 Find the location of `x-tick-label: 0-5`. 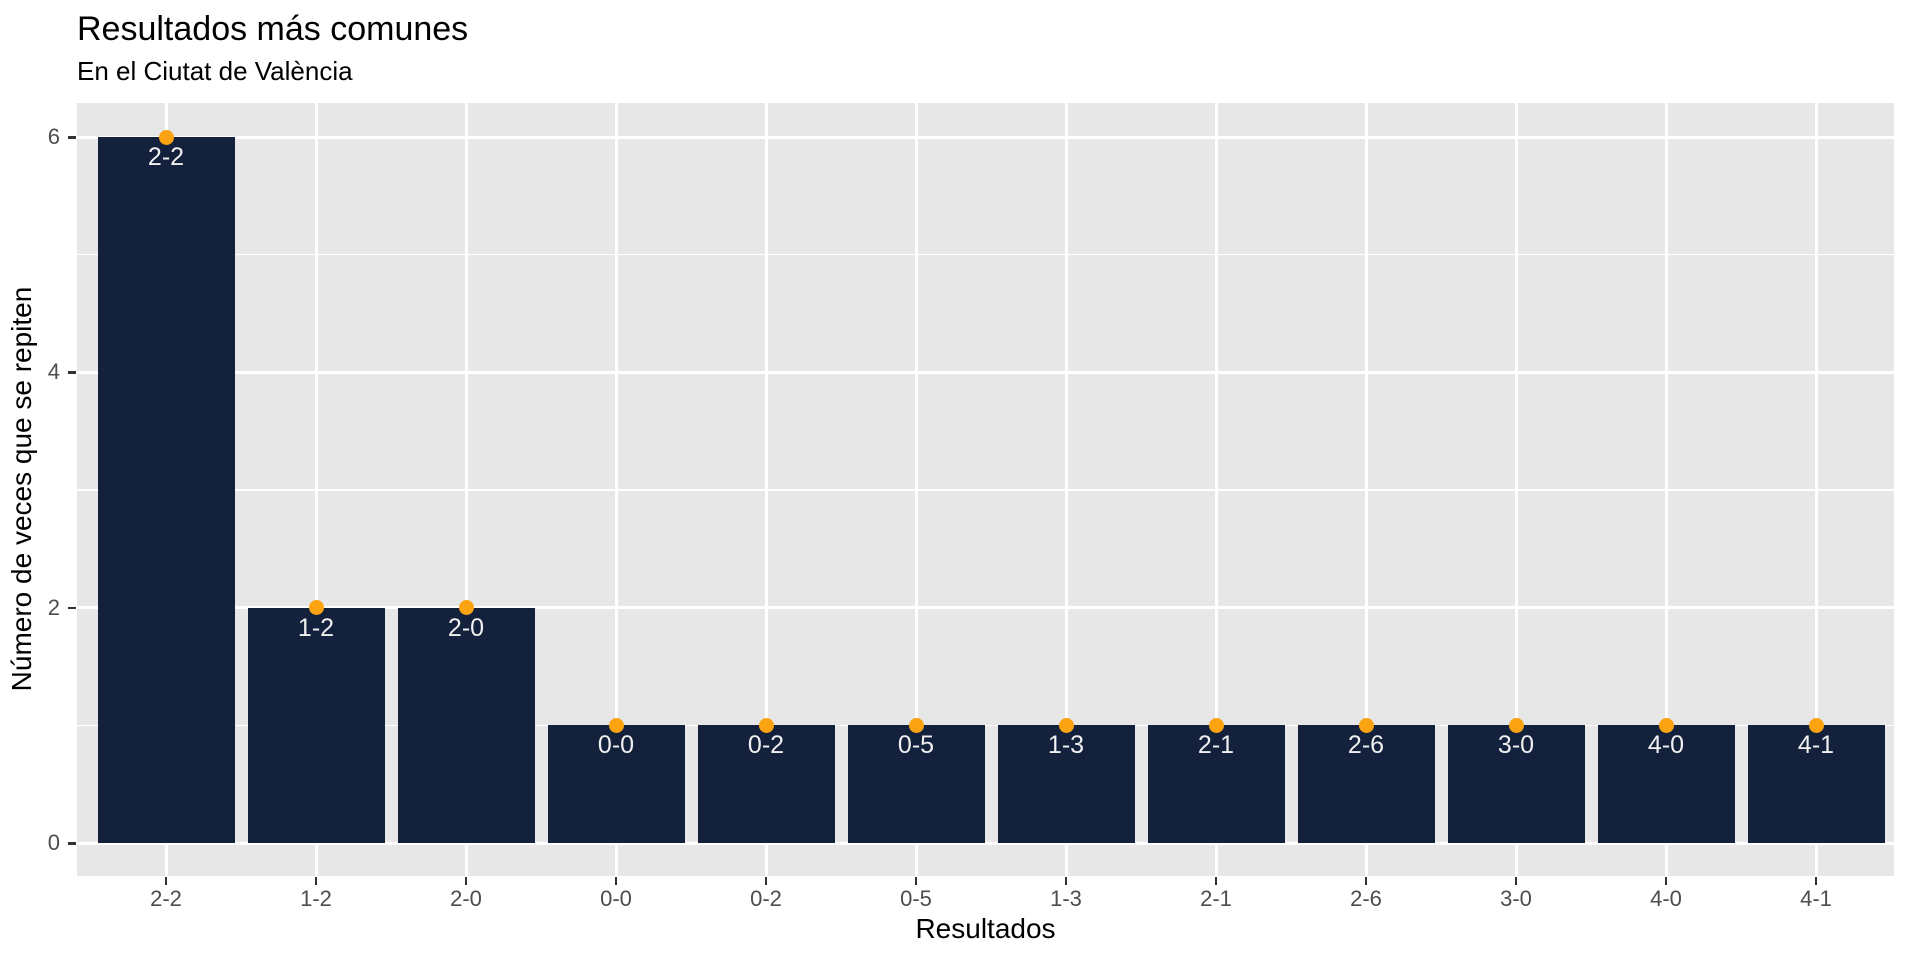

x-tick-label: 0-5 is located at coordinates (916, 898).